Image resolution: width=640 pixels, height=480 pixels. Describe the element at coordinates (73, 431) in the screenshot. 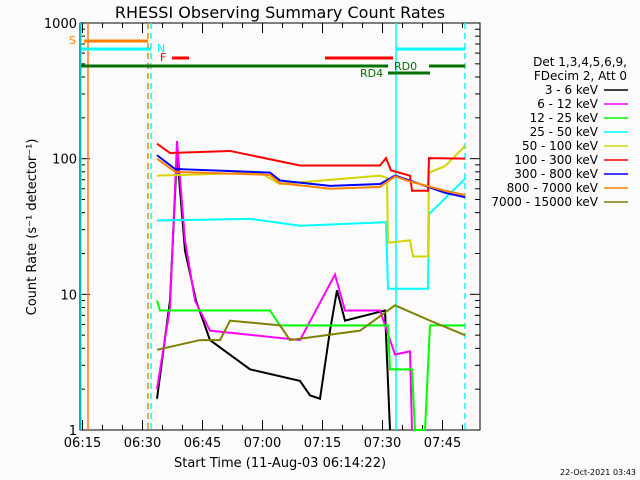

I see `y-tick-label: 1` at that location.